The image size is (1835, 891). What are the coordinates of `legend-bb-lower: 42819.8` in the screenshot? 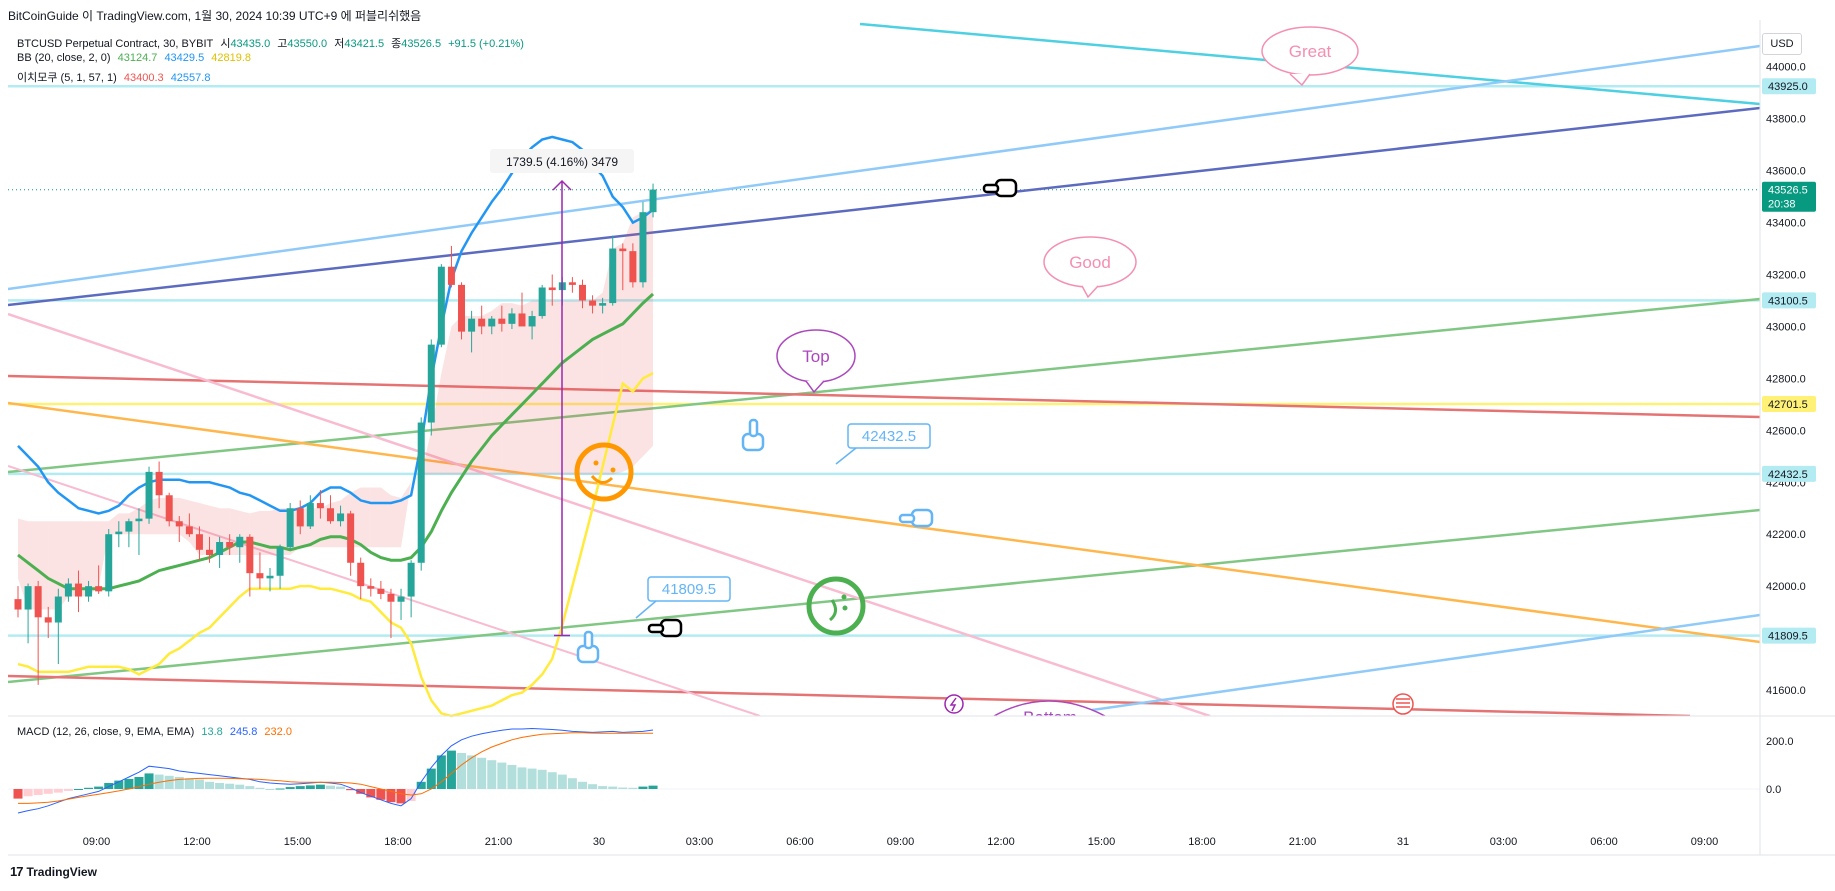 It's located at (231, 58).